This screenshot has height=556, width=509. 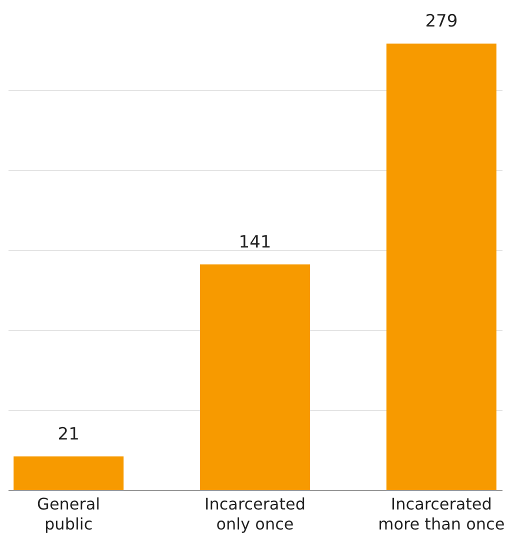 I want to click on data-label: 21, so click(x=69, y=434).